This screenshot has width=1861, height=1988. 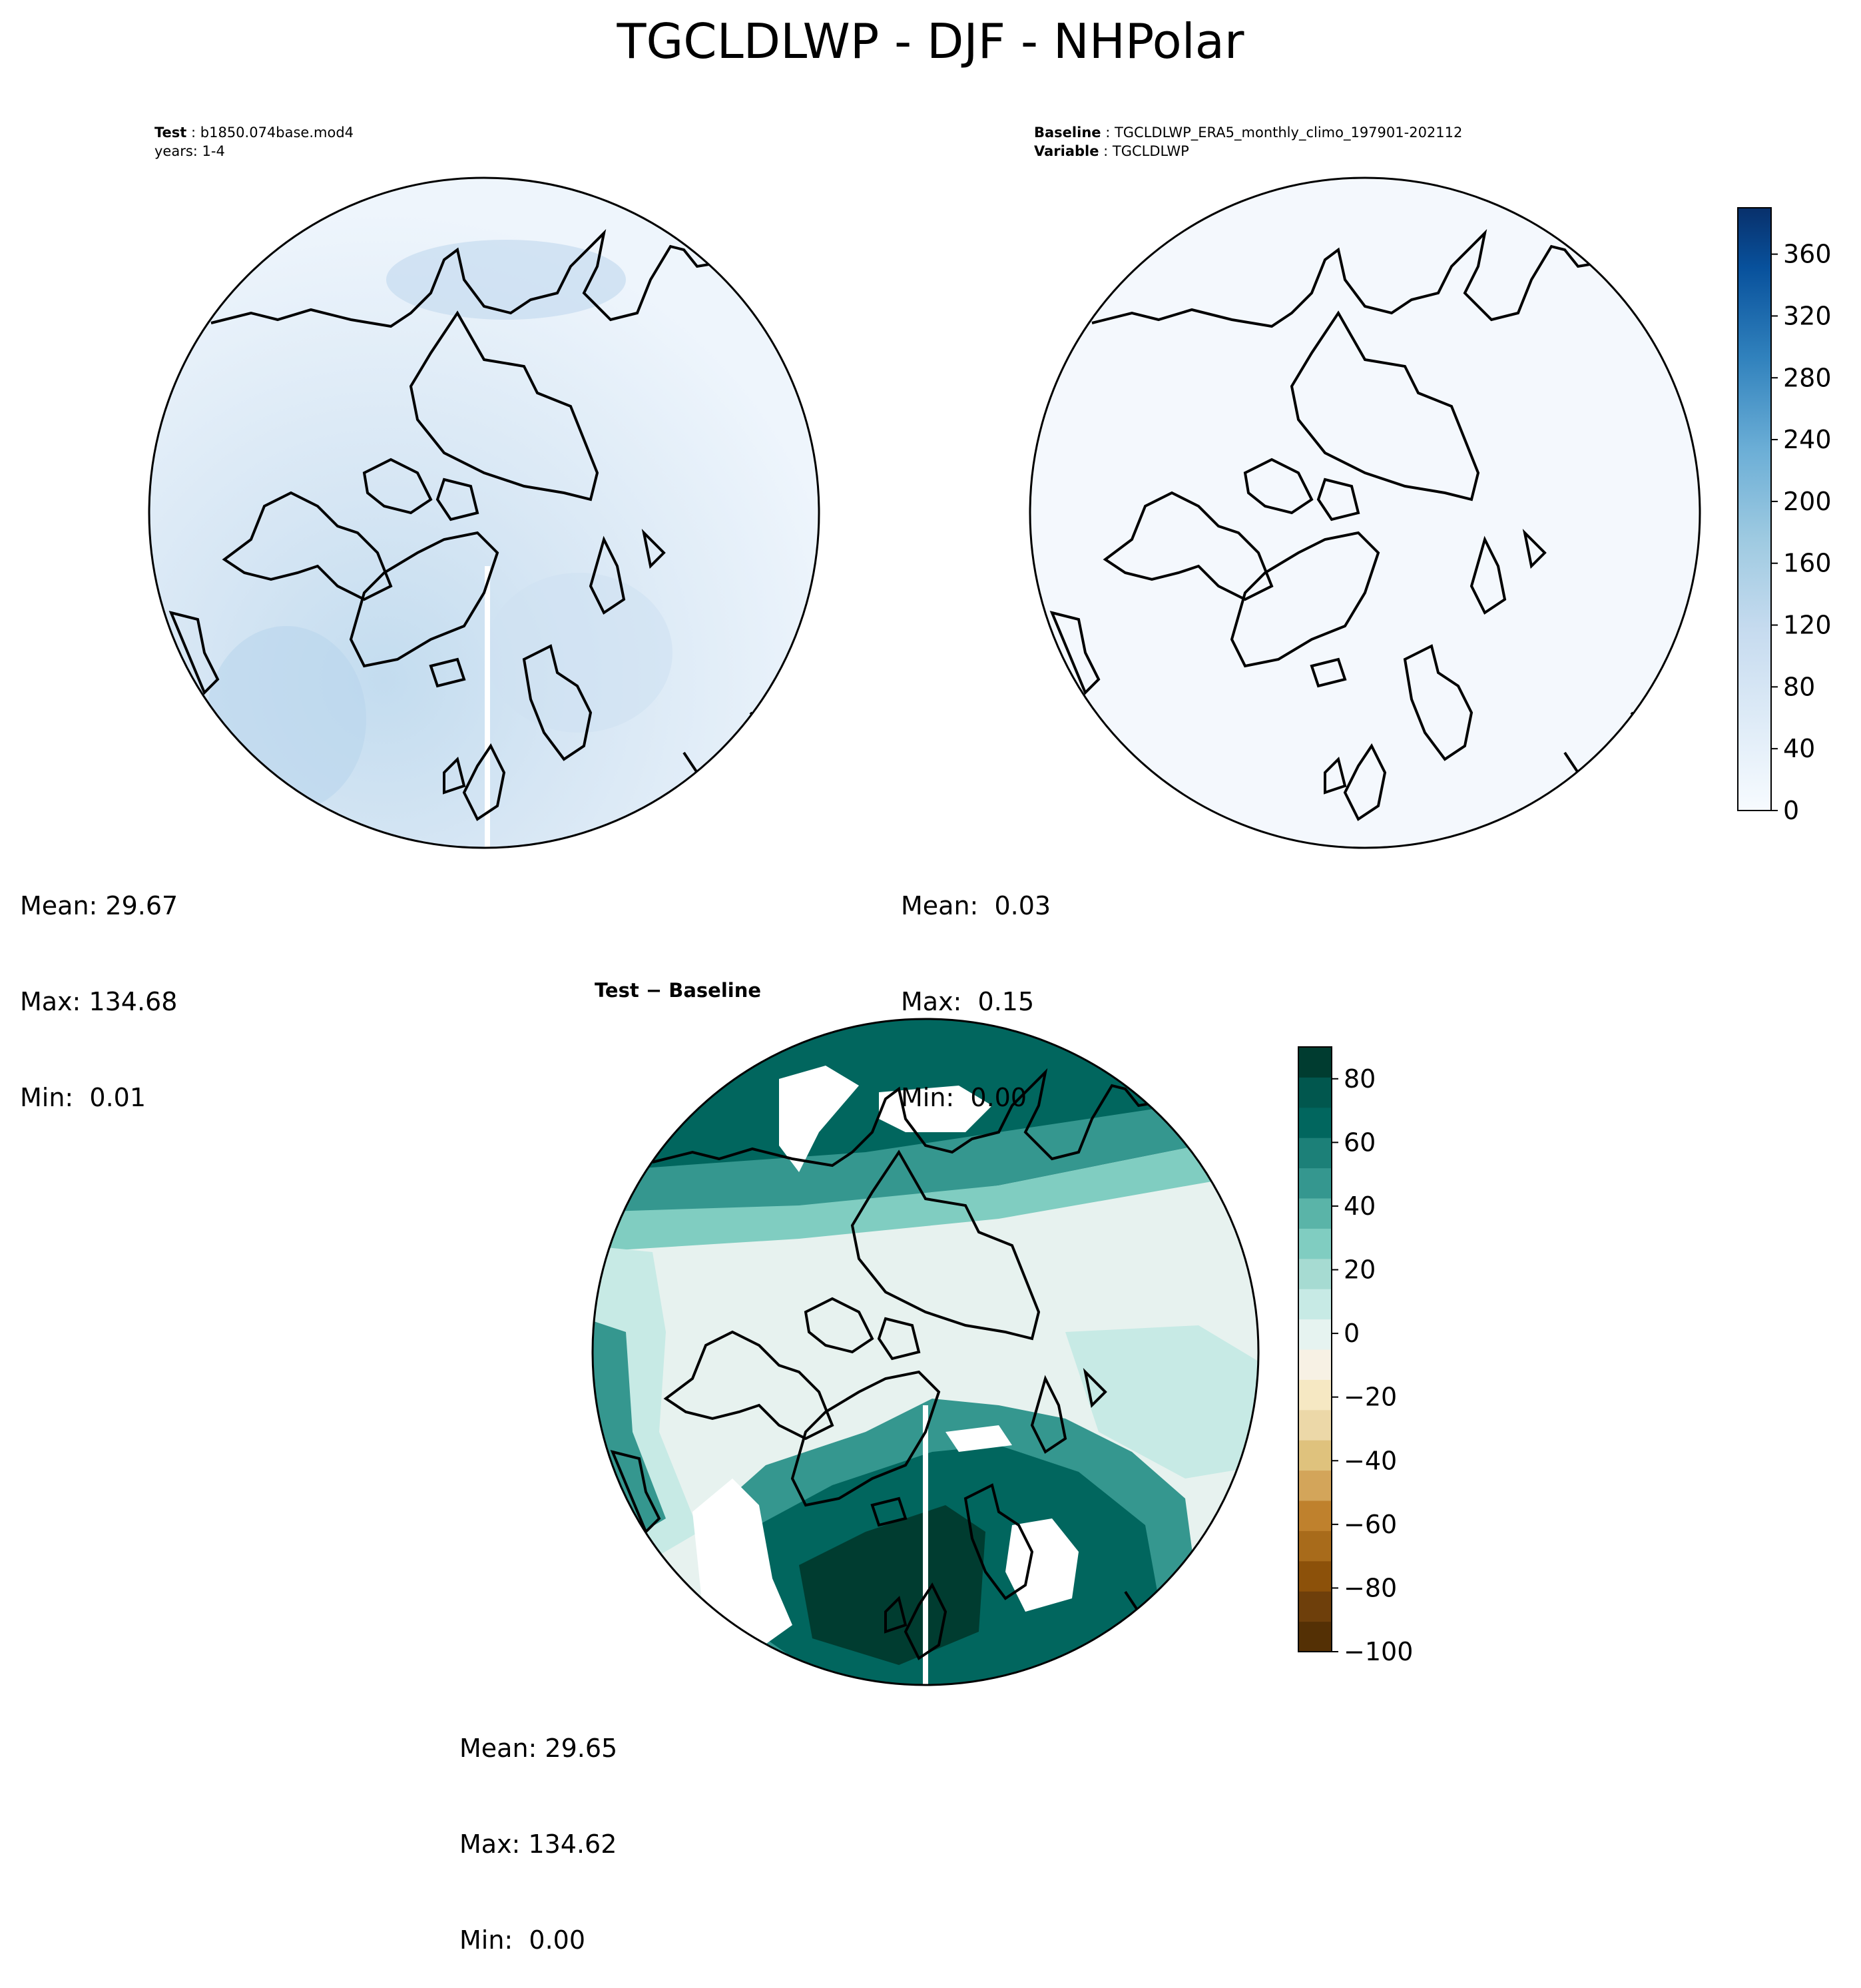 What do you see at coordinates (538, 1748) in the screenshot?
I see `difference-mean: Mean: 29.65` at bounding box center [538, 1748].